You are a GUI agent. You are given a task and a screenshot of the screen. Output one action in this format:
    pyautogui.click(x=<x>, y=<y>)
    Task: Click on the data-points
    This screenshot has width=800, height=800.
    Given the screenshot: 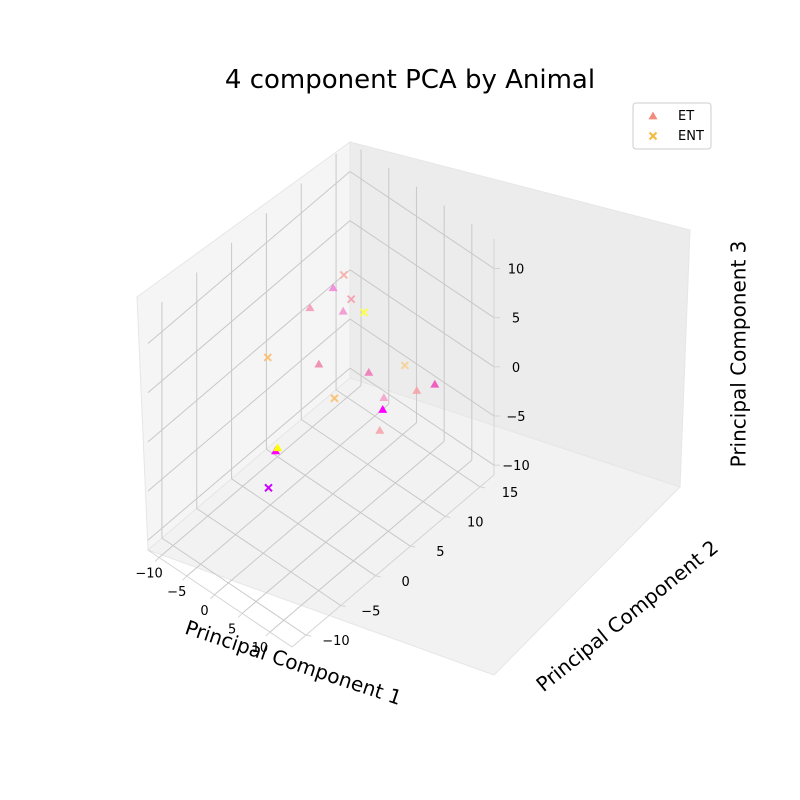 What is the action you would take?
    pyautogui.click(x=351, y=381)
    